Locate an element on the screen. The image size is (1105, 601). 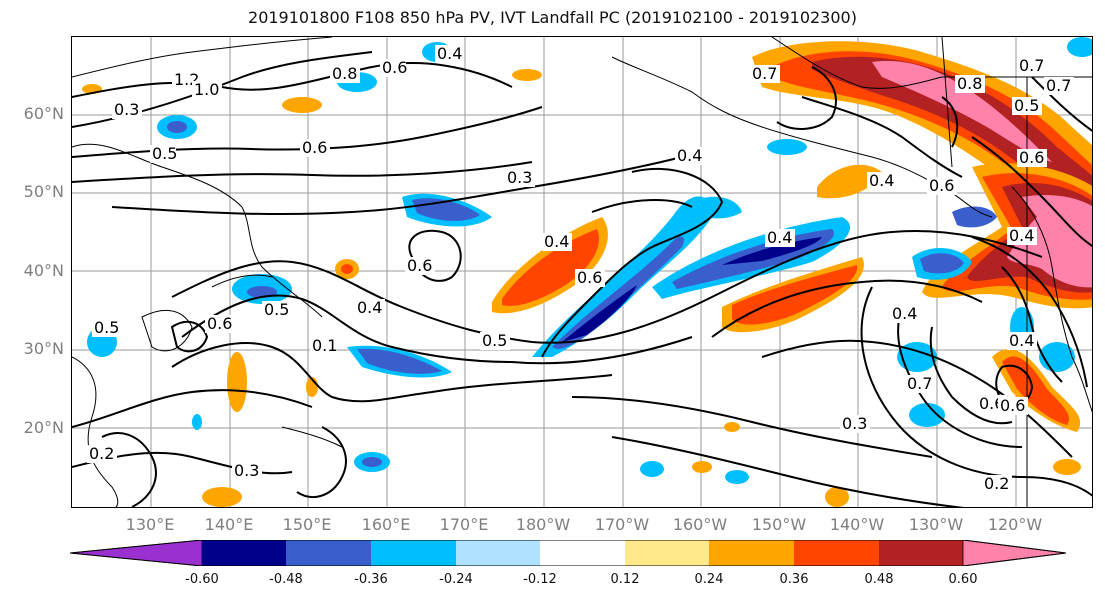
colorbar-tick-label: -0.60 is located at coordinates (202, 579).